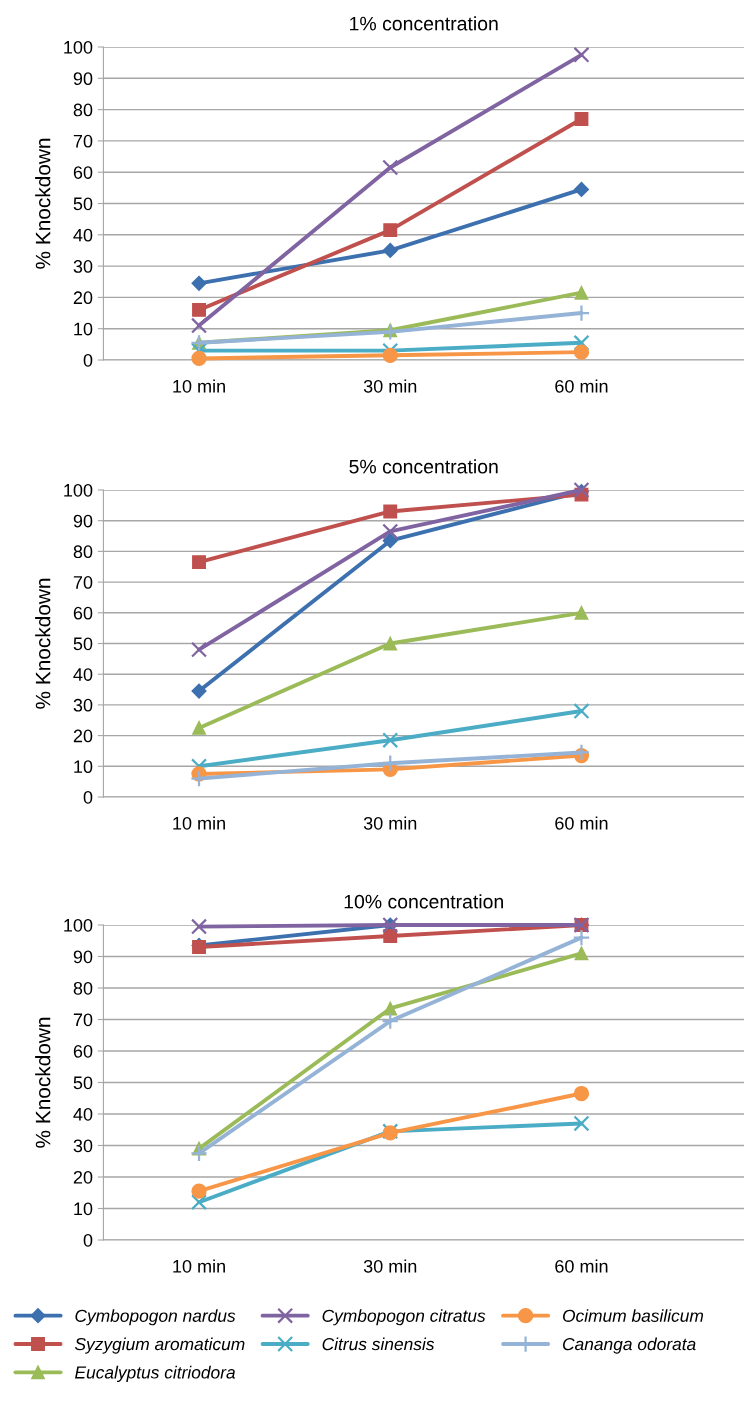  I want to click on chart-title: 5% concentration, so click(423, 466).